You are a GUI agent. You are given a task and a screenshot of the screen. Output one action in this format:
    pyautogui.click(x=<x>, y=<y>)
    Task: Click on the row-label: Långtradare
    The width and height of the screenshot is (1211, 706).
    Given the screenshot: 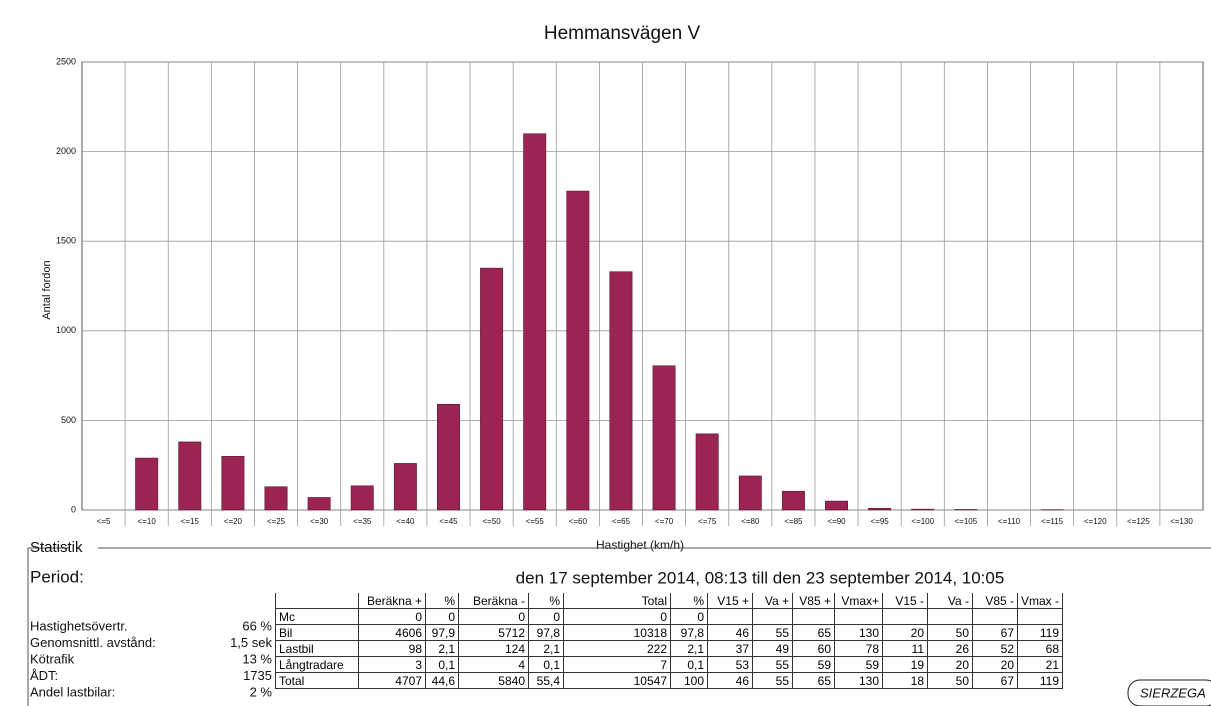 What is the action you would take?
    pyautogui.click(x=317, y=664)
    